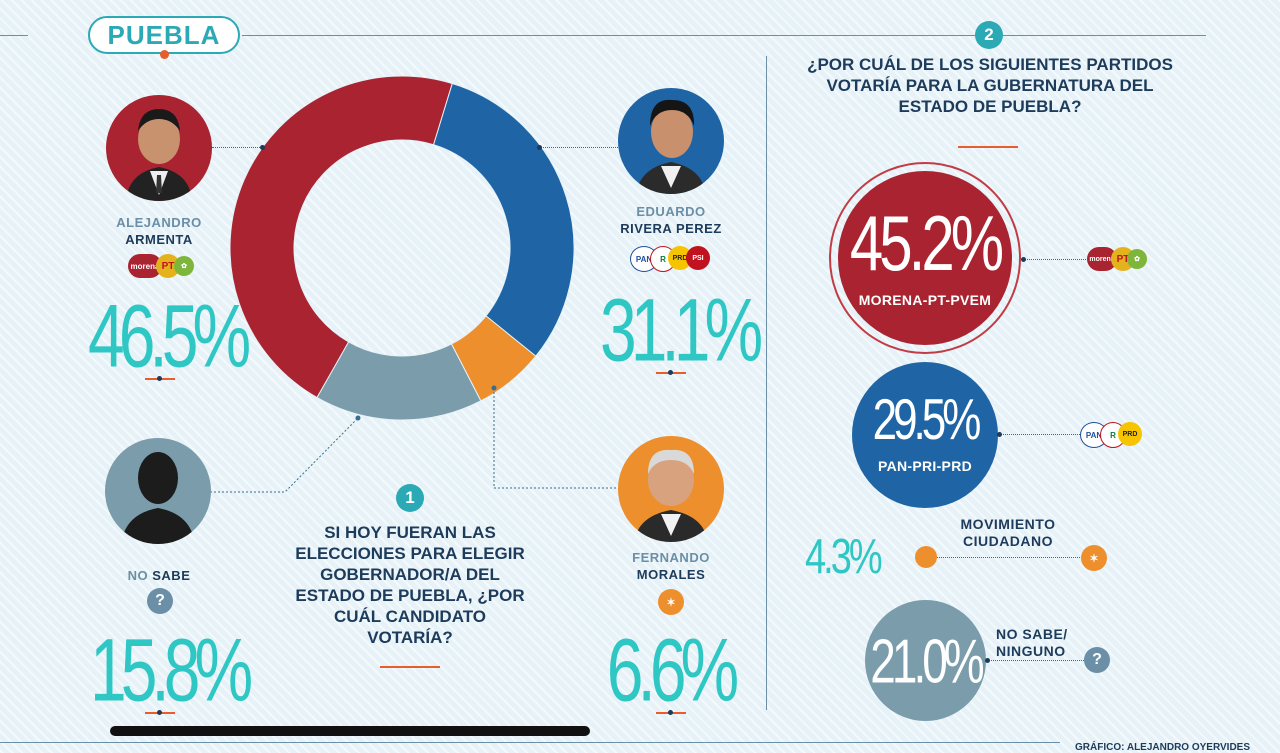 This screenshot has height=753, width=1280. I want to click on pvem-logo-icon-2: ✿, so click(1137, 259).